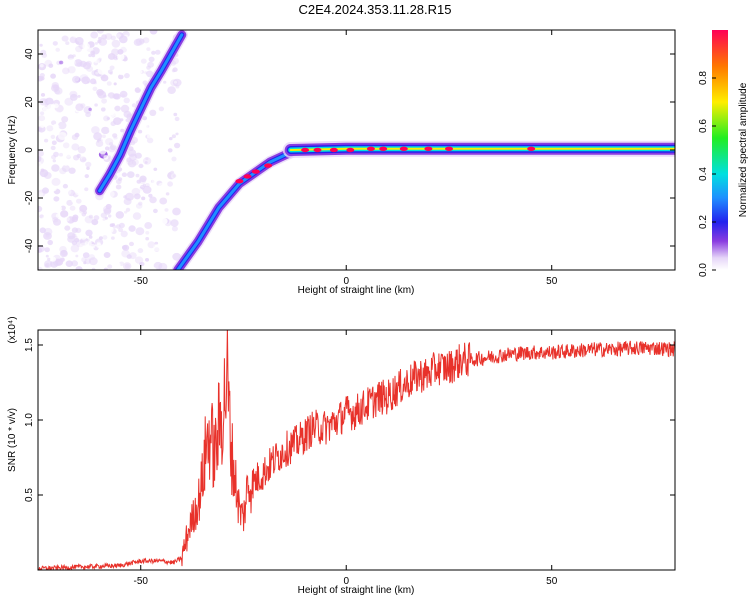  What do you see at coordinates (12, 440) in the screenshot?
I see `snr-y-label: SNR (10 * v/v)` at bounding box center [12, 440].